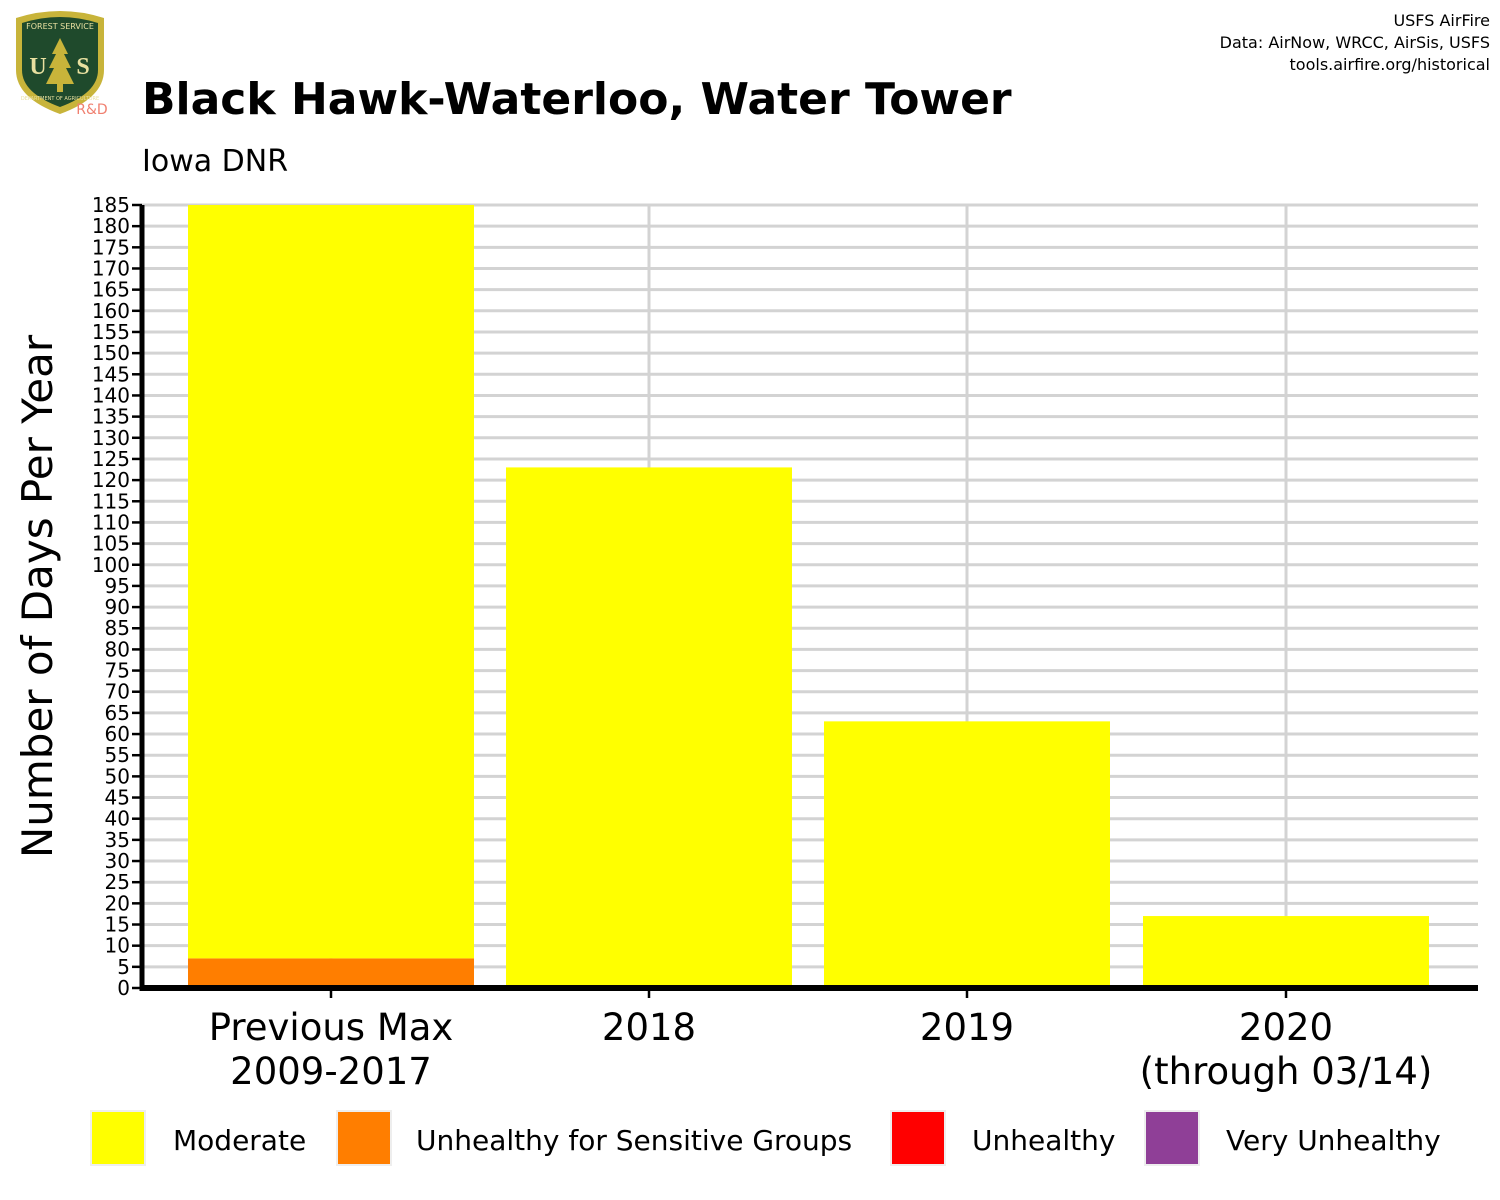  I want to click on y-tick-label: 175, so click(111, 247).